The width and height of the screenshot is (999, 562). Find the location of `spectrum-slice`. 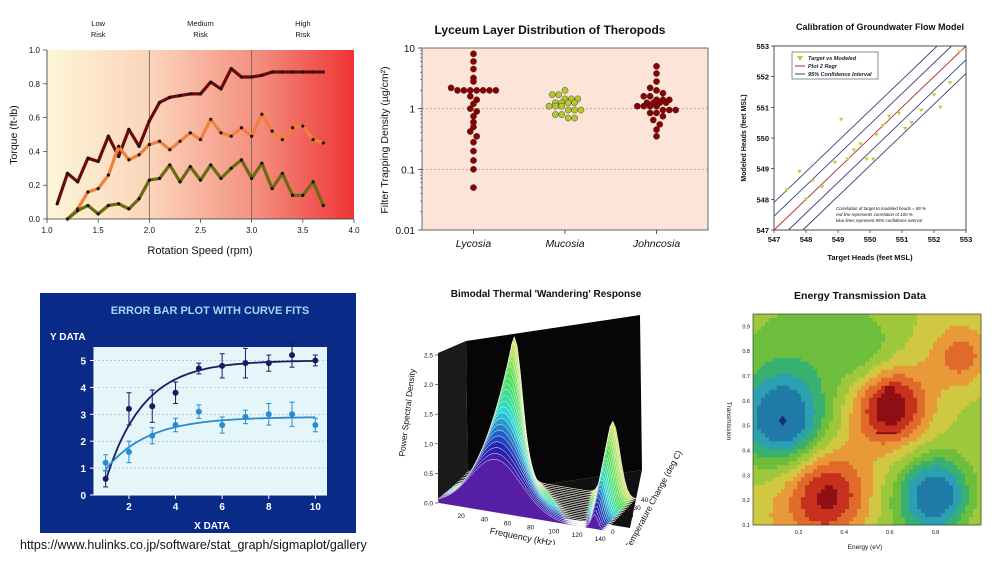

spectrum-slice is located at coordinates (522, 495).